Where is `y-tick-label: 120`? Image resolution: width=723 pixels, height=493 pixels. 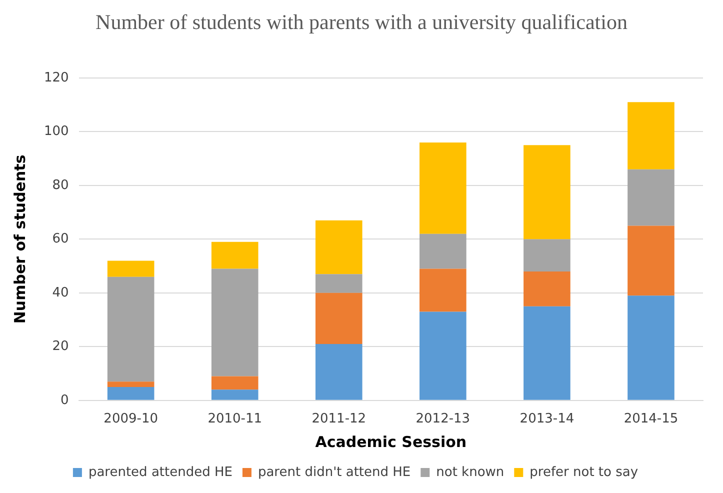
y-tick-label: 120 is located at coordinates (56, 78).